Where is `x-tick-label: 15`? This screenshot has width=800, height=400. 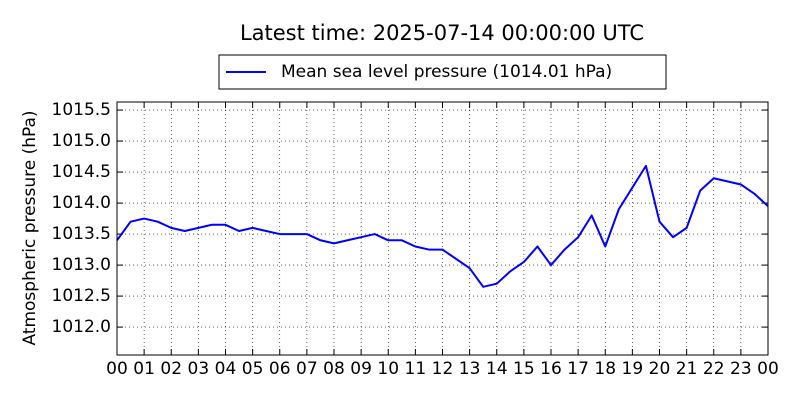 x-tick-label: 15 is located at coordinates (524, 369).